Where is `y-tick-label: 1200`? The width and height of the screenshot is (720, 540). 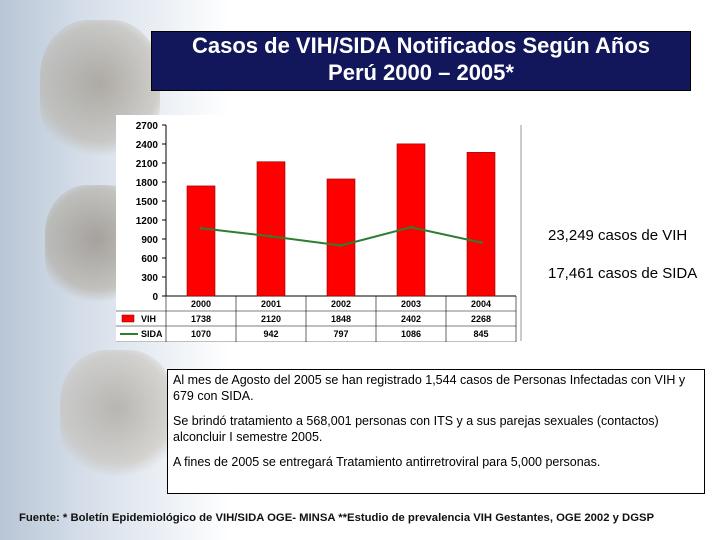
y-tick-label: 1200 is located at coordinates (147, 221).